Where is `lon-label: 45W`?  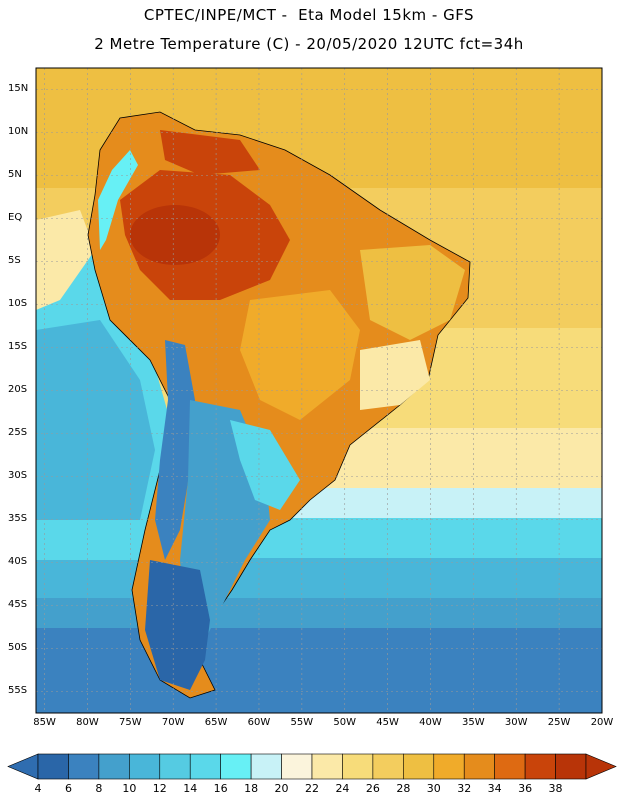 lon-label: 45W is located at coordinates (387, 722).